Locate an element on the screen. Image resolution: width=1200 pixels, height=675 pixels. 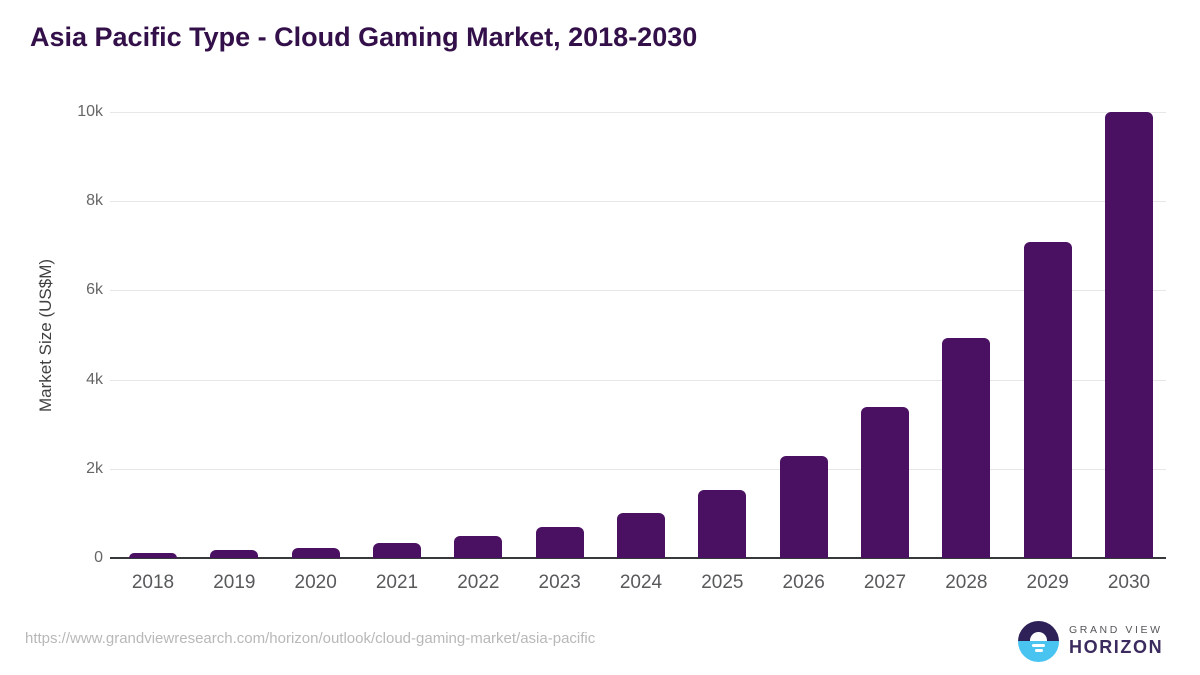
x-tick-2030: 2030 is located at coordinates (1129, 582).